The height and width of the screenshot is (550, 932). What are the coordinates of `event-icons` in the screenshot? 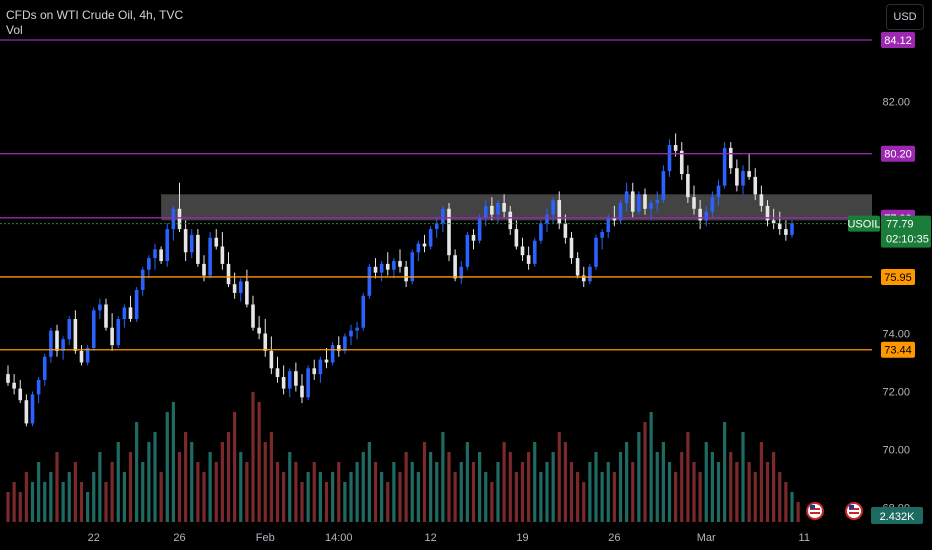 It's located at (834, 511).